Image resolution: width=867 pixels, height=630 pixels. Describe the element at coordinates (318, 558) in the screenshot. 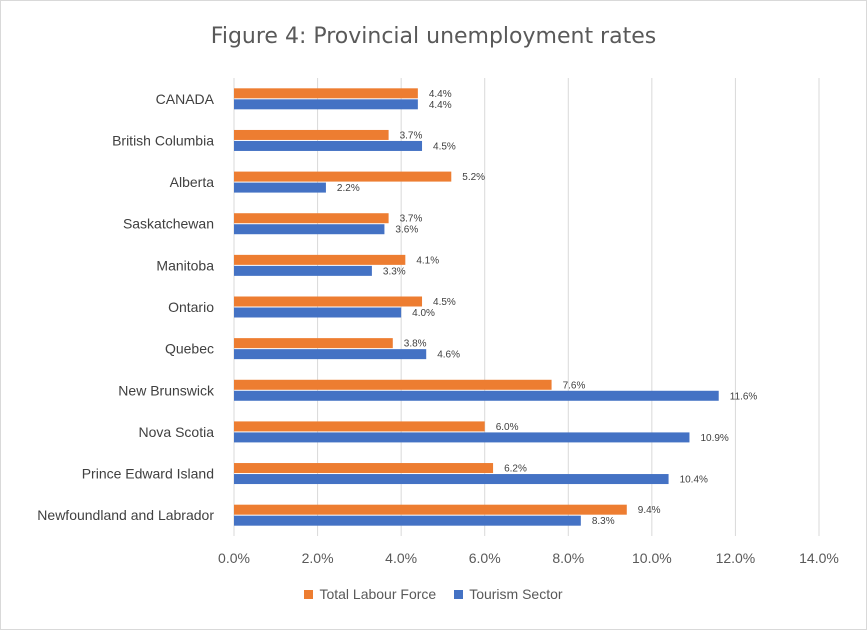

I see `x-tick-label: 2.0%` at that location.